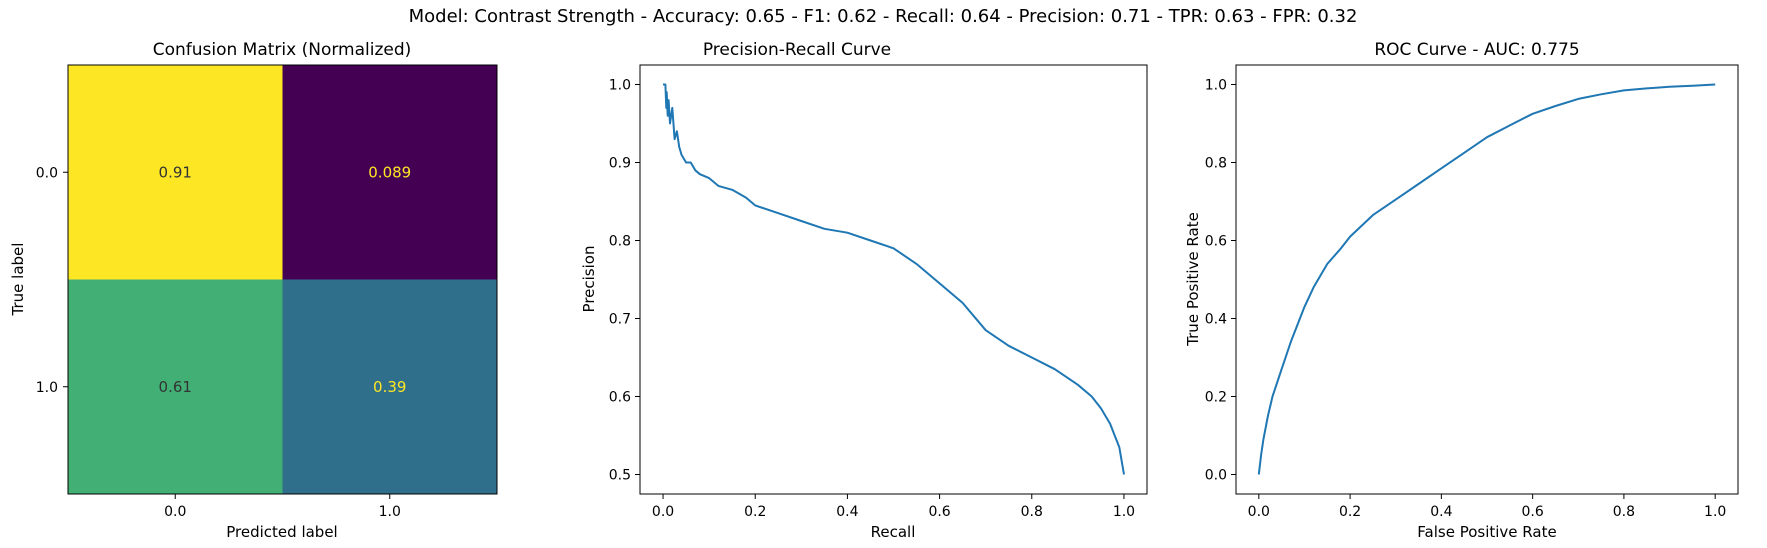  Describe the element at coordinates (1441, 512) in the screenshot. I see `roc-x-tick-label: 0.4` at that location.